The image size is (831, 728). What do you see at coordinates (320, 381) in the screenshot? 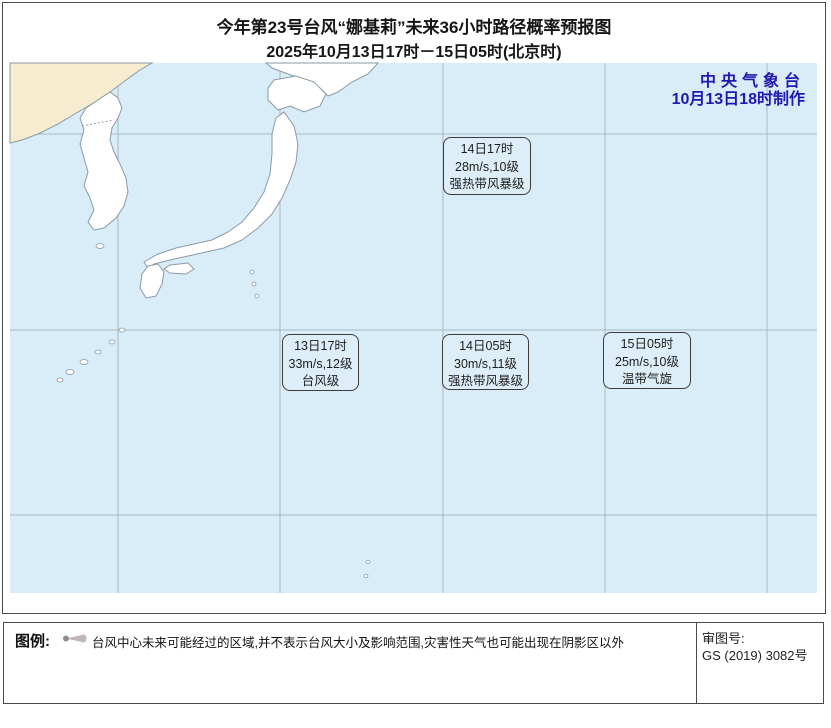
I see `callout-category: 台风级` at bounding box center [320, 381].